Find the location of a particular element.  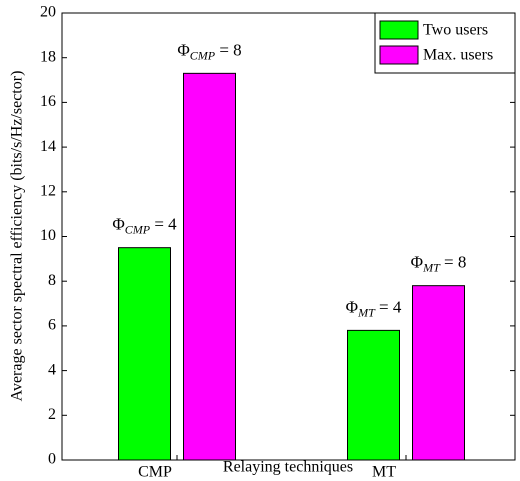

y-tick-label: 14 is located at coordinates (48, 146).